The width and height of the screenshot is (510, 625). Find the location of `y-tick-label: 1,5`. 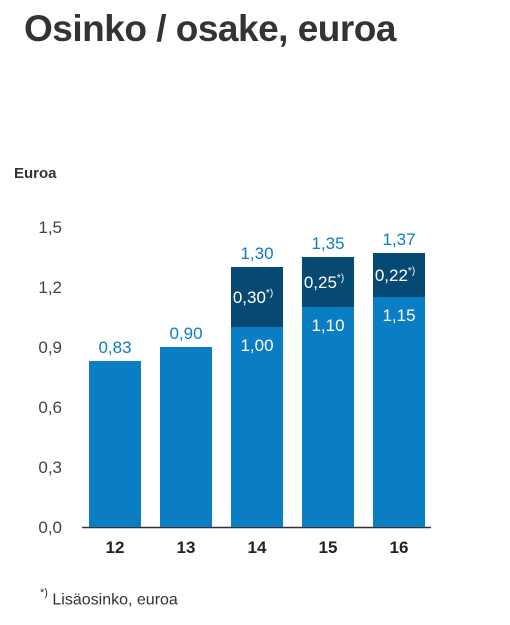

y-tick-label: 1,5 is located at coordinates (50, 227).